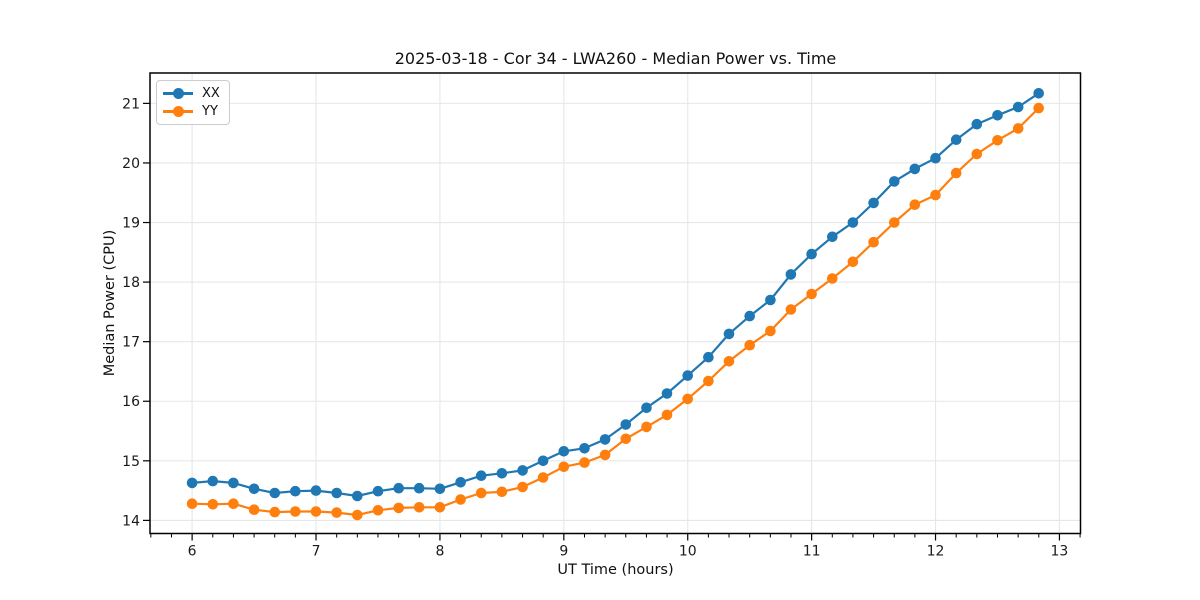 Image resolution: width=1200 pixels, height=600 pixels. What do you see at coordinates (936, 552) in the screenshot?
I see `x-tick-label: 12` at bounding box center [936, 552].